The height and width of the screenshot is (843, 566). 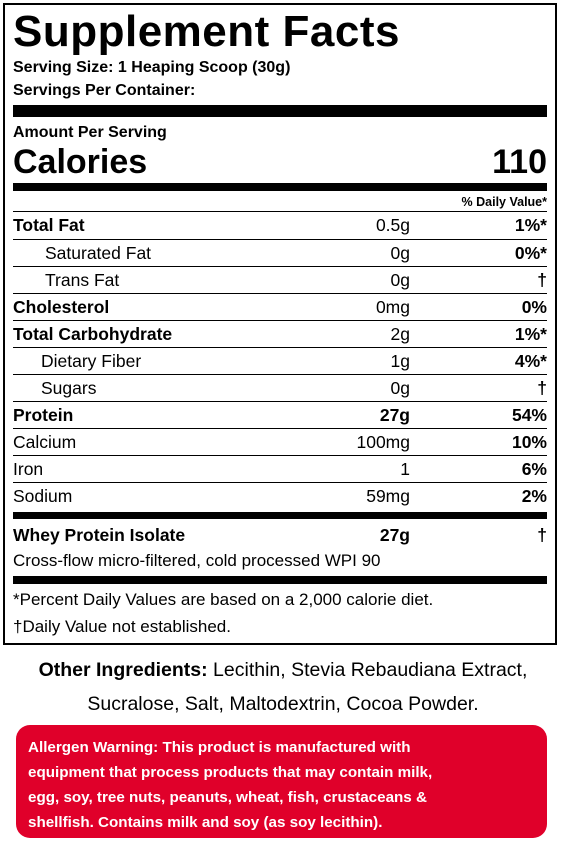 What do you see at coordinates (280, 496) in the screenshot?
I see `nutrient-row-sodium: Sodium 59mg 2%` at bounding box center [280, 496].